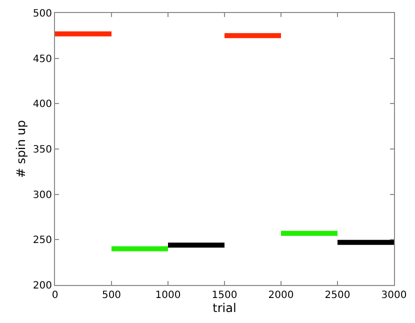  Describe the element at coordinates (42, 59) in the screenshot. I see `y-tick-label: 450` at that location.